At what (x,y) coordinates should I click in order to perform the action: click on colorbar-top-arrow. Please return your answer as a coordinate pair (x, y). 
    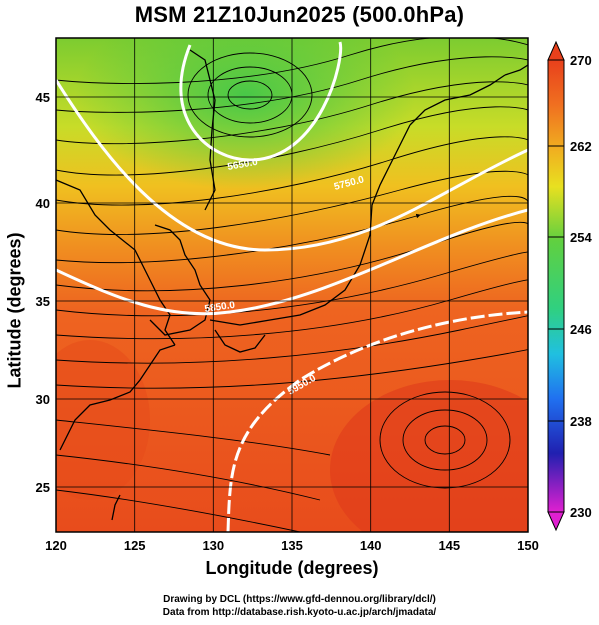
    Looking at the image, I should click on (556, 50).